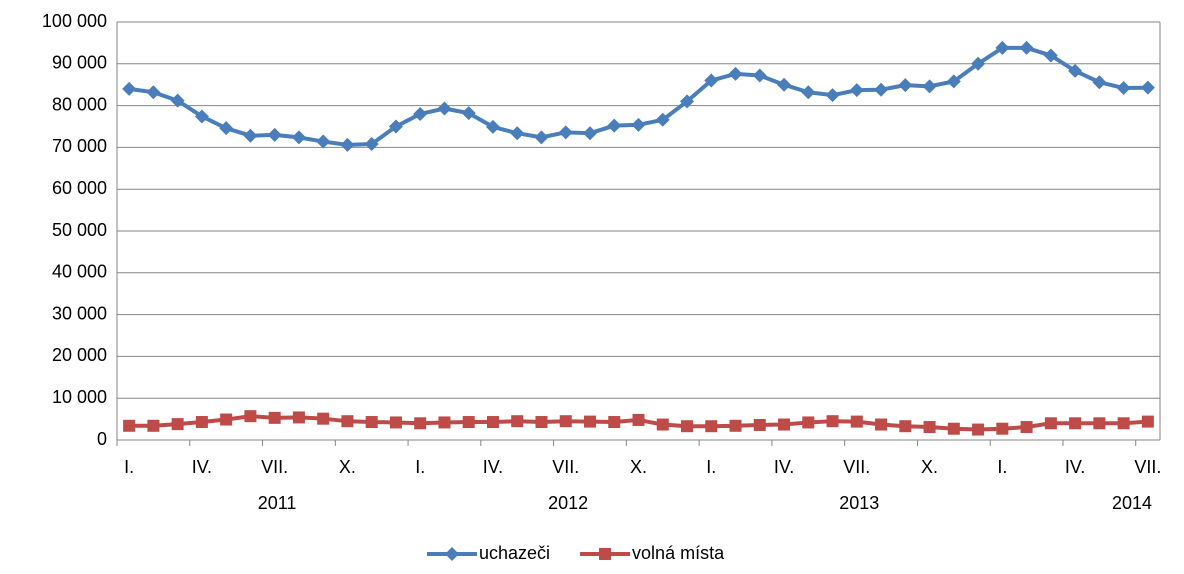  I want to click on y-tick-label: 10 000, so click(79, 397).